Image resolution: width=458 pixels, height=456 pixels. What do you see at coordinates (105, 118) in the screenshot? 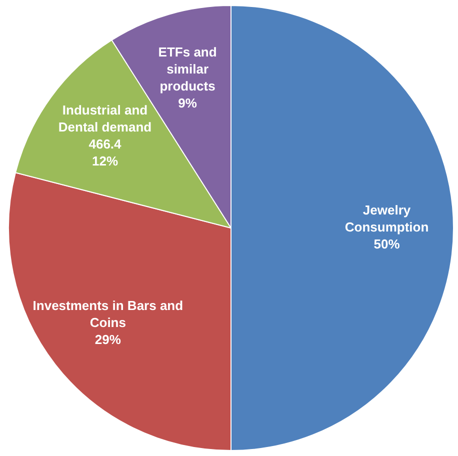
I see `slice-label: Industrial and Dental demand` at bounding box center [105, 118].